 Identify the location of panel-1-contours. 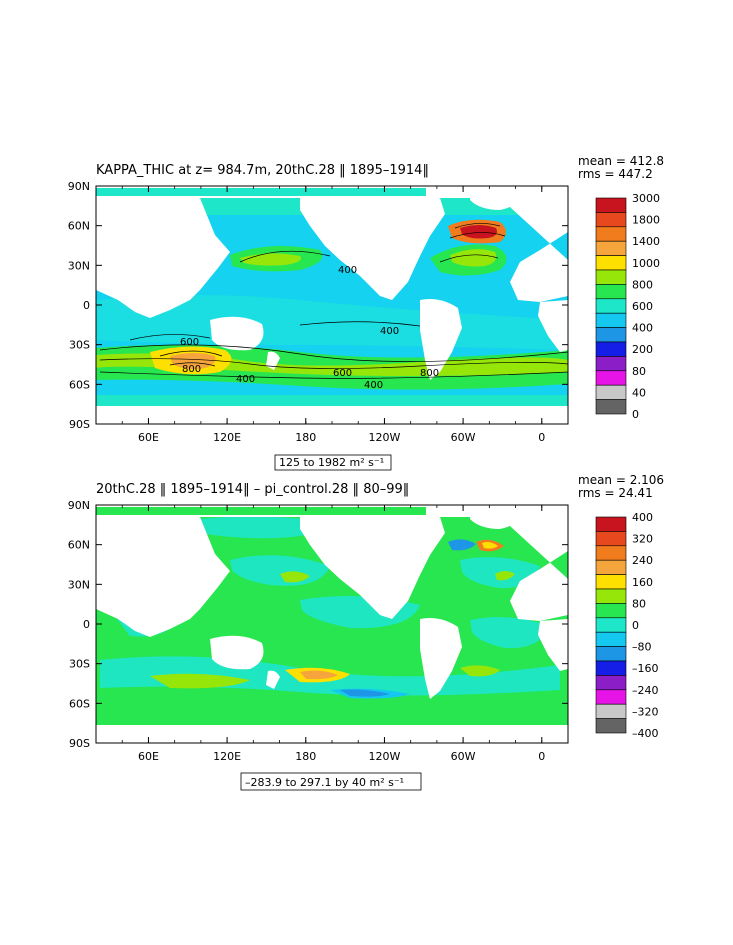
(333, 301).